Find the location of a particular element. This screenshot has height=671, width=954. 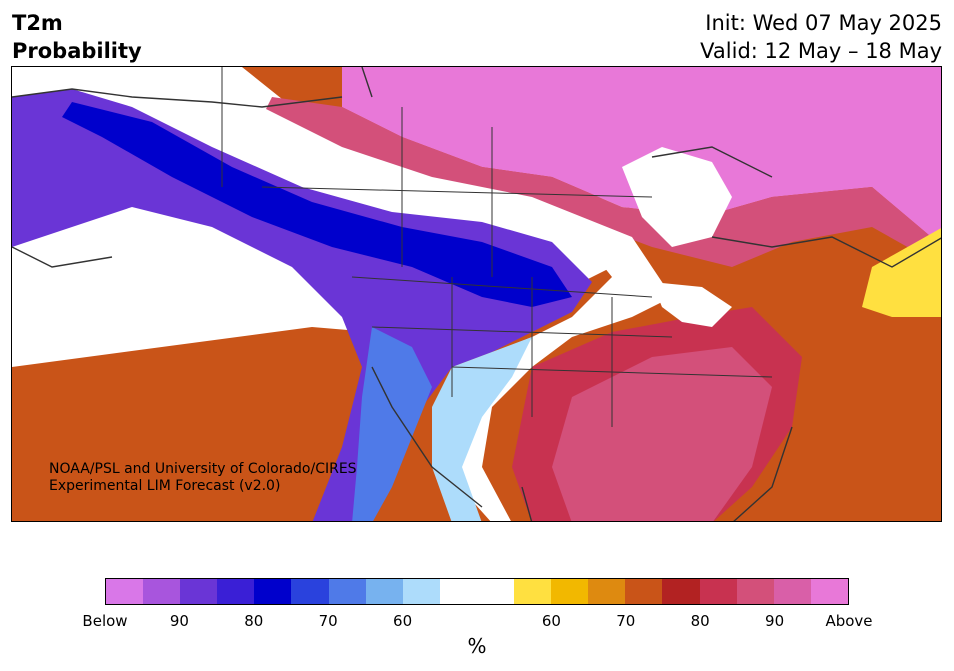

colorbar-ticks: Below 90 80 70 60 60 70 80 90 Above is located at coordinates (477, 622).